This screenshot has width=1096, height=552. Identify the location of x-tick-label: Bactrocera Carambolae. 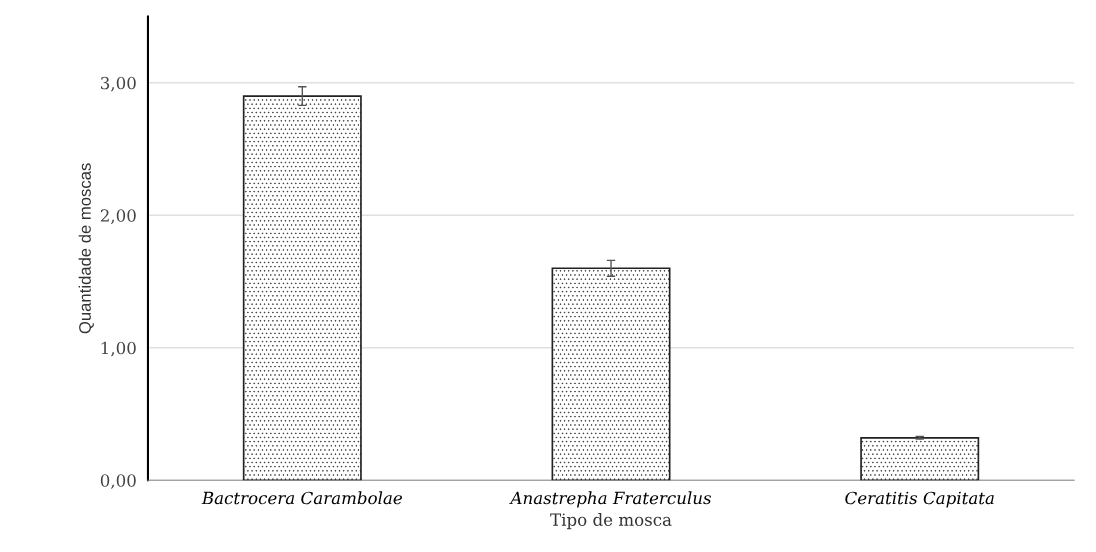
(301, 498).